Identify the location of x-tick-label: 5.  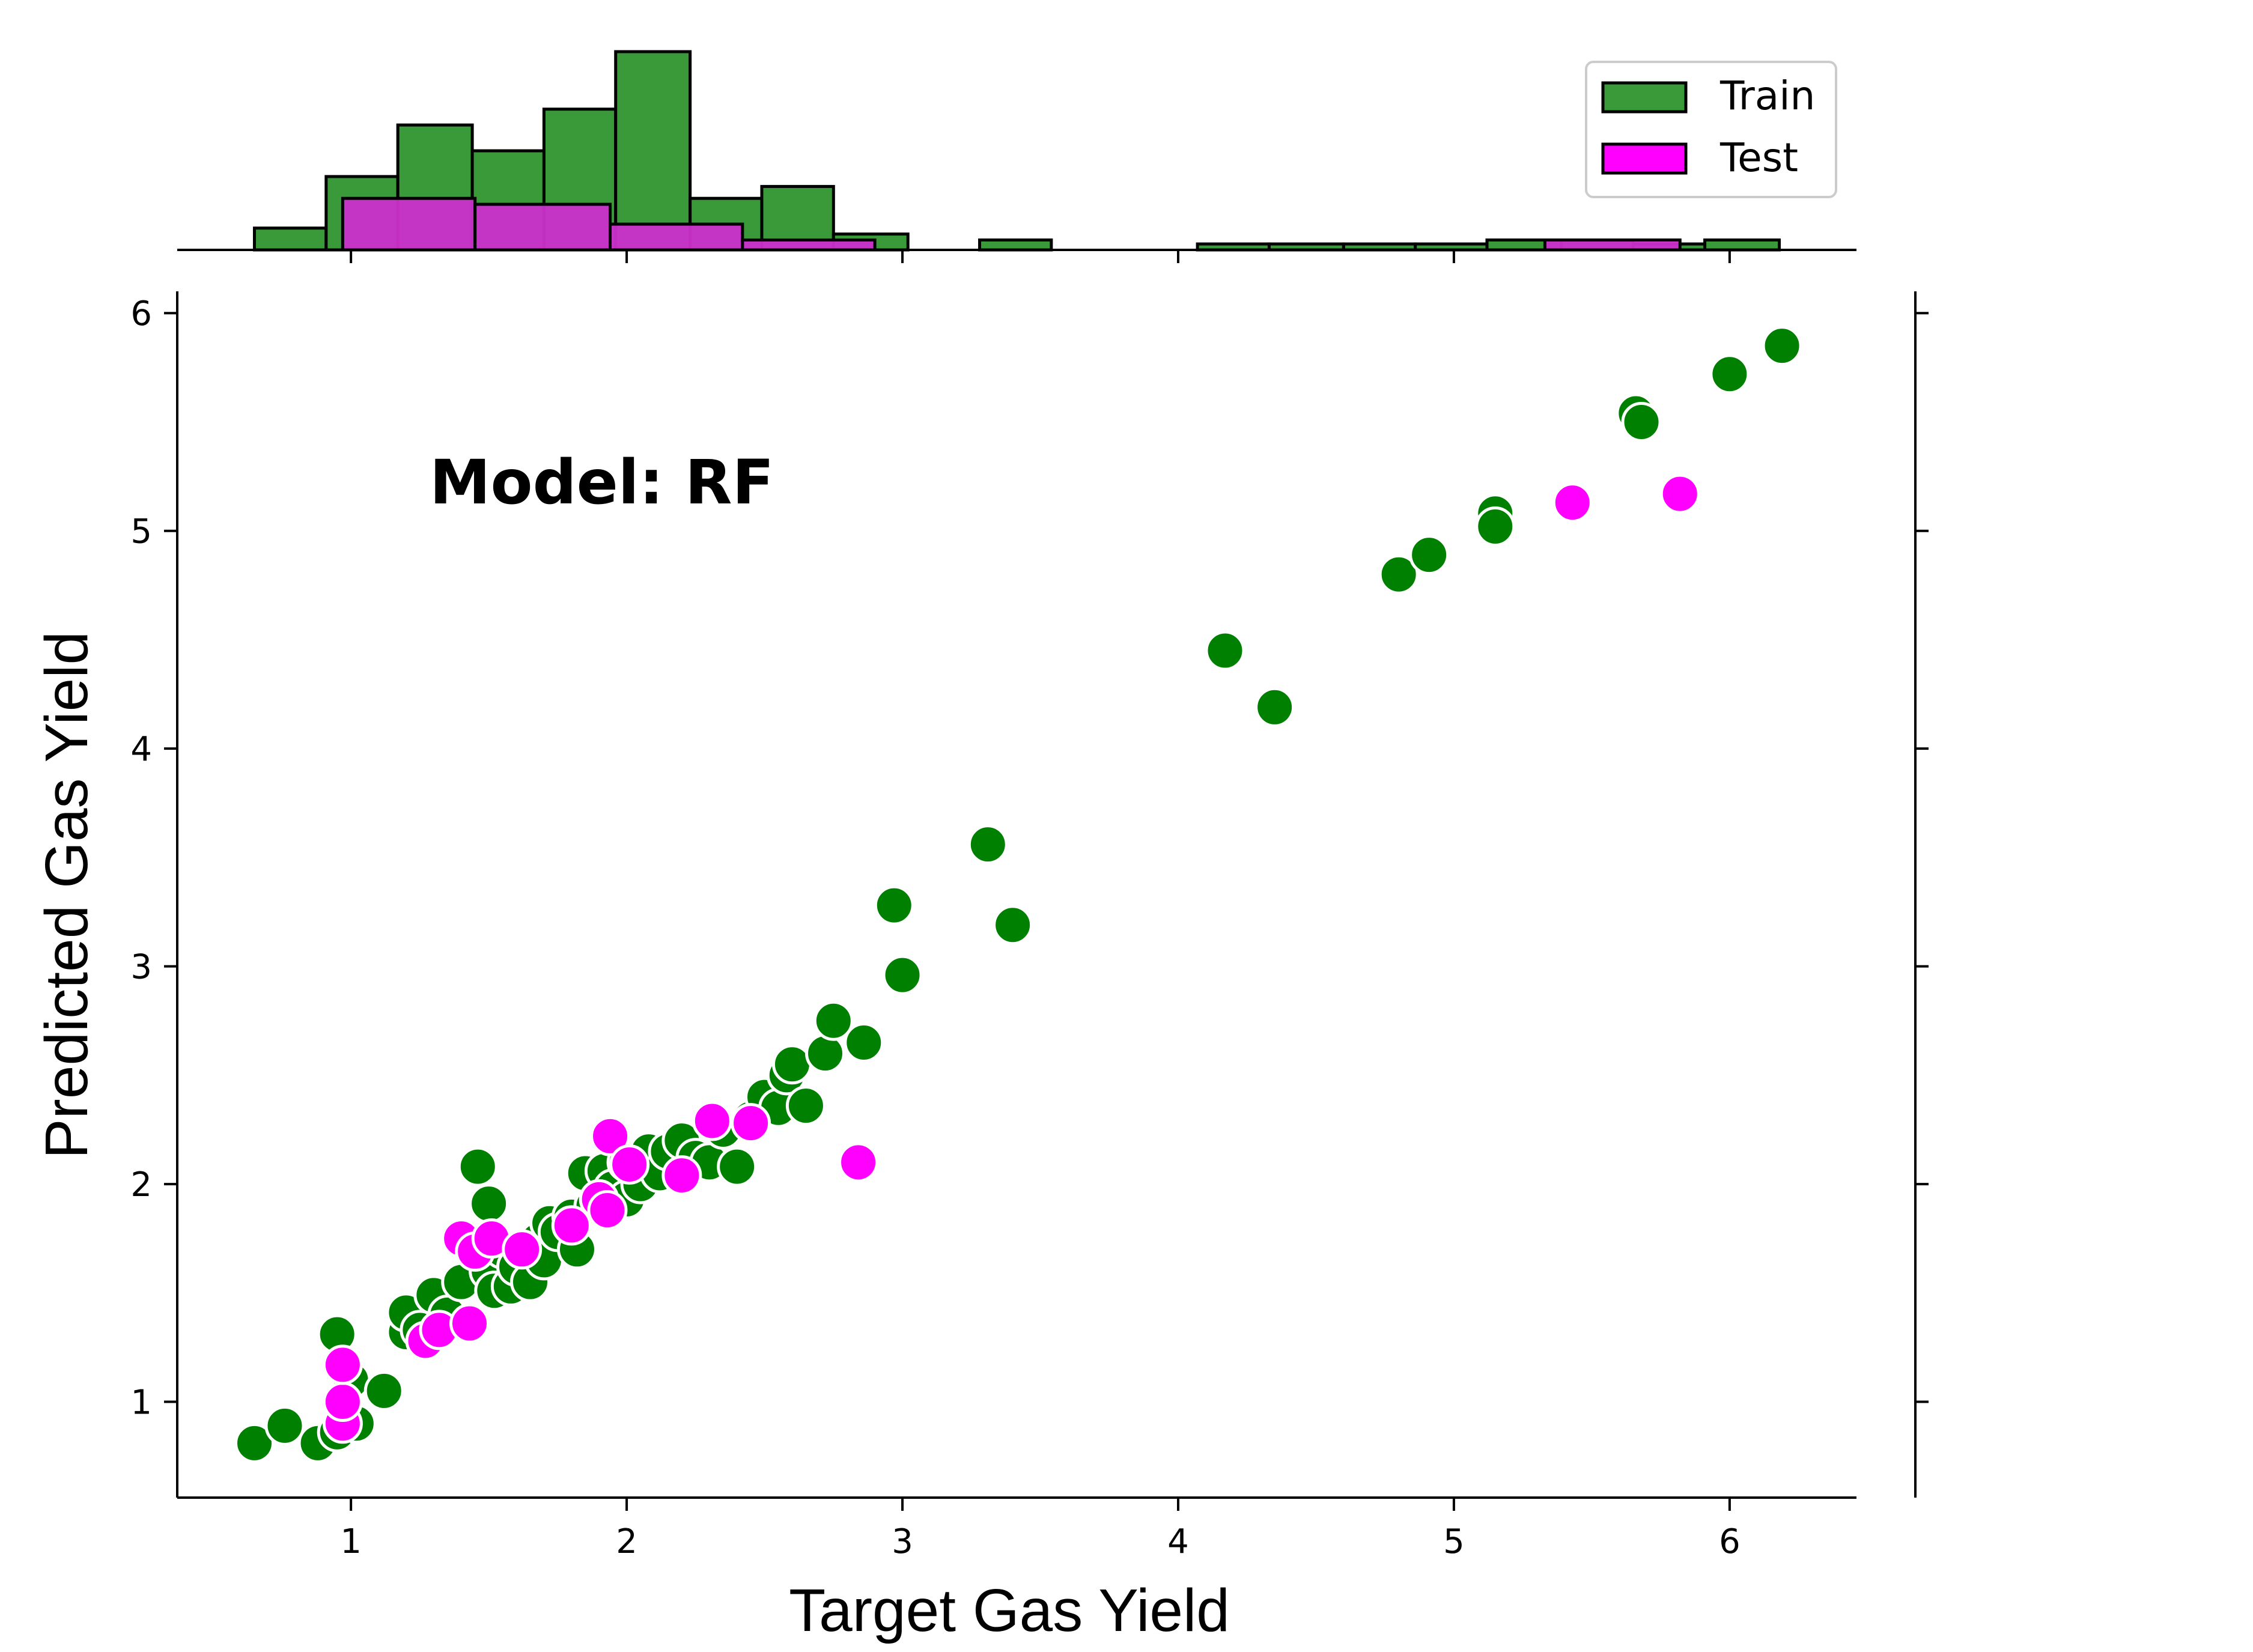
(1454, 1542).